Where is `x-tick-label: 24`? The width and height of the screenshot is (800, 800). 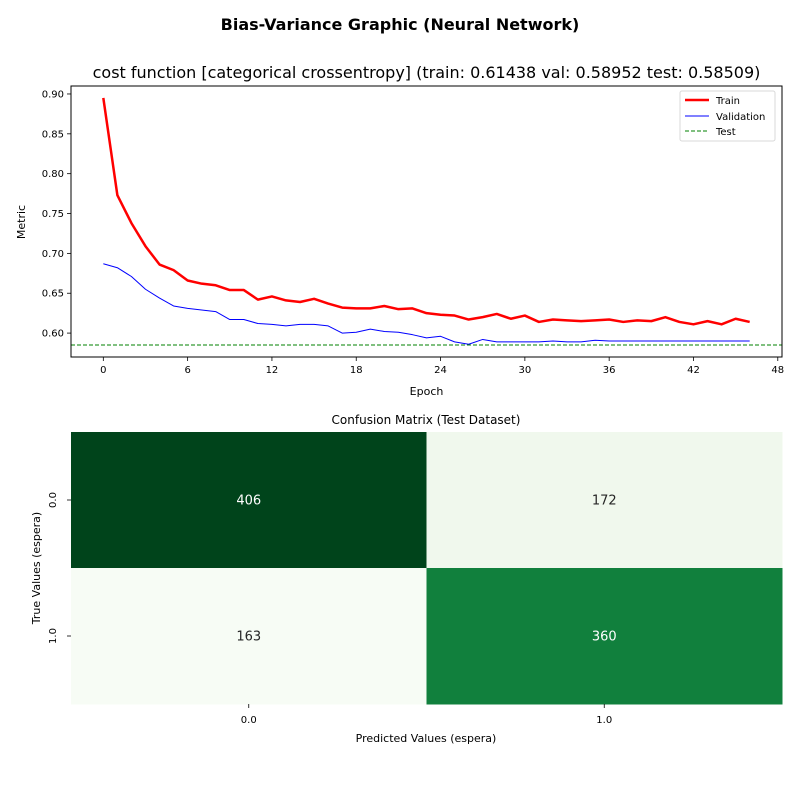 x-tick-label: 24 is located at coordinates (440, 370).